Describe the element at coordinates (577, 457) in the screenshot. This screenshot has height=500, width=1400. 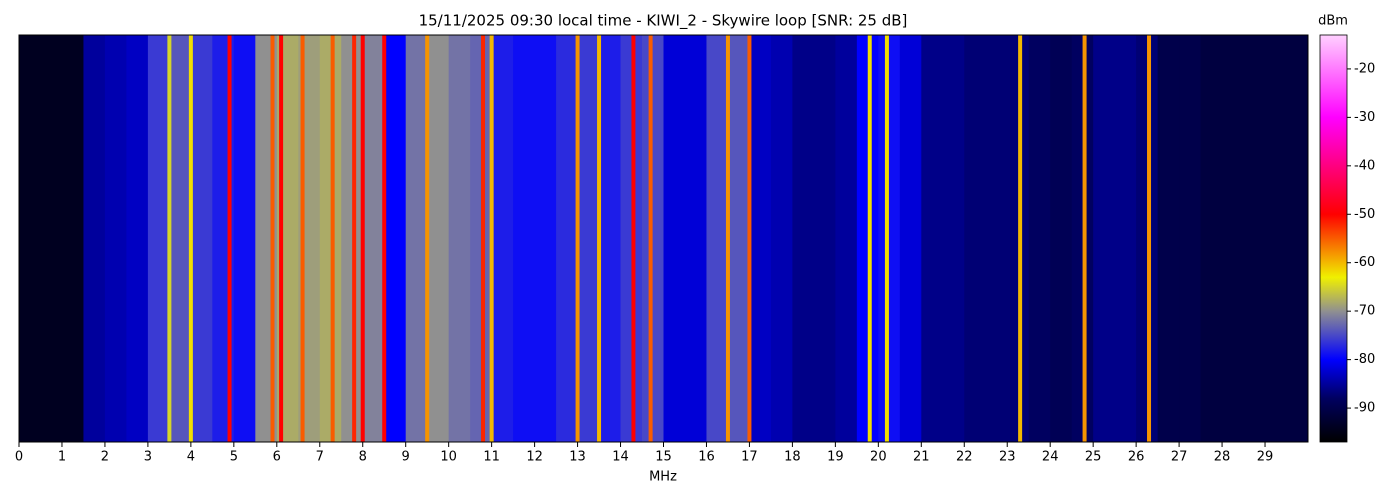
I see `x-tick-label: 13` at that location.